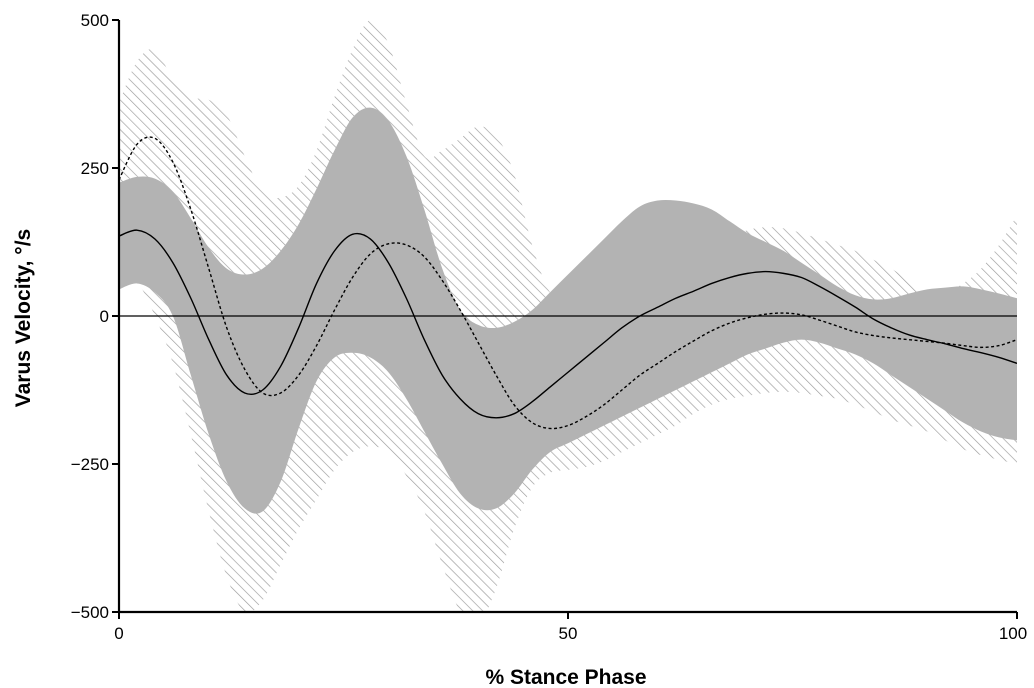  What do you see at coordinates (90, 612) in the screenshot?
I see `y-tick-label: −500` at bounding box center [90, 612].